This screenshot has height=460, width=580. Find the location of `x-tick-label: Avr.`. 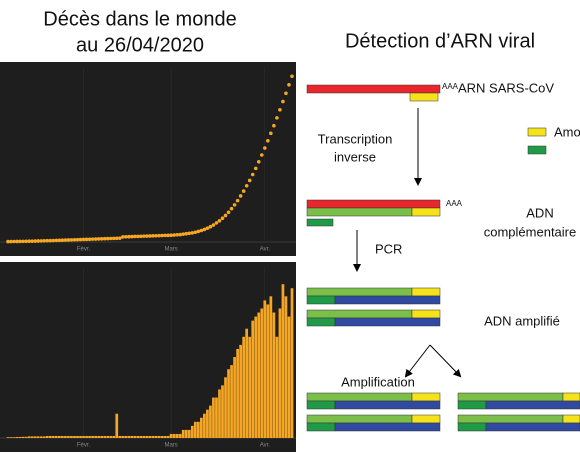

x-tick-label: Avr. is located at coordinates (265, 250).